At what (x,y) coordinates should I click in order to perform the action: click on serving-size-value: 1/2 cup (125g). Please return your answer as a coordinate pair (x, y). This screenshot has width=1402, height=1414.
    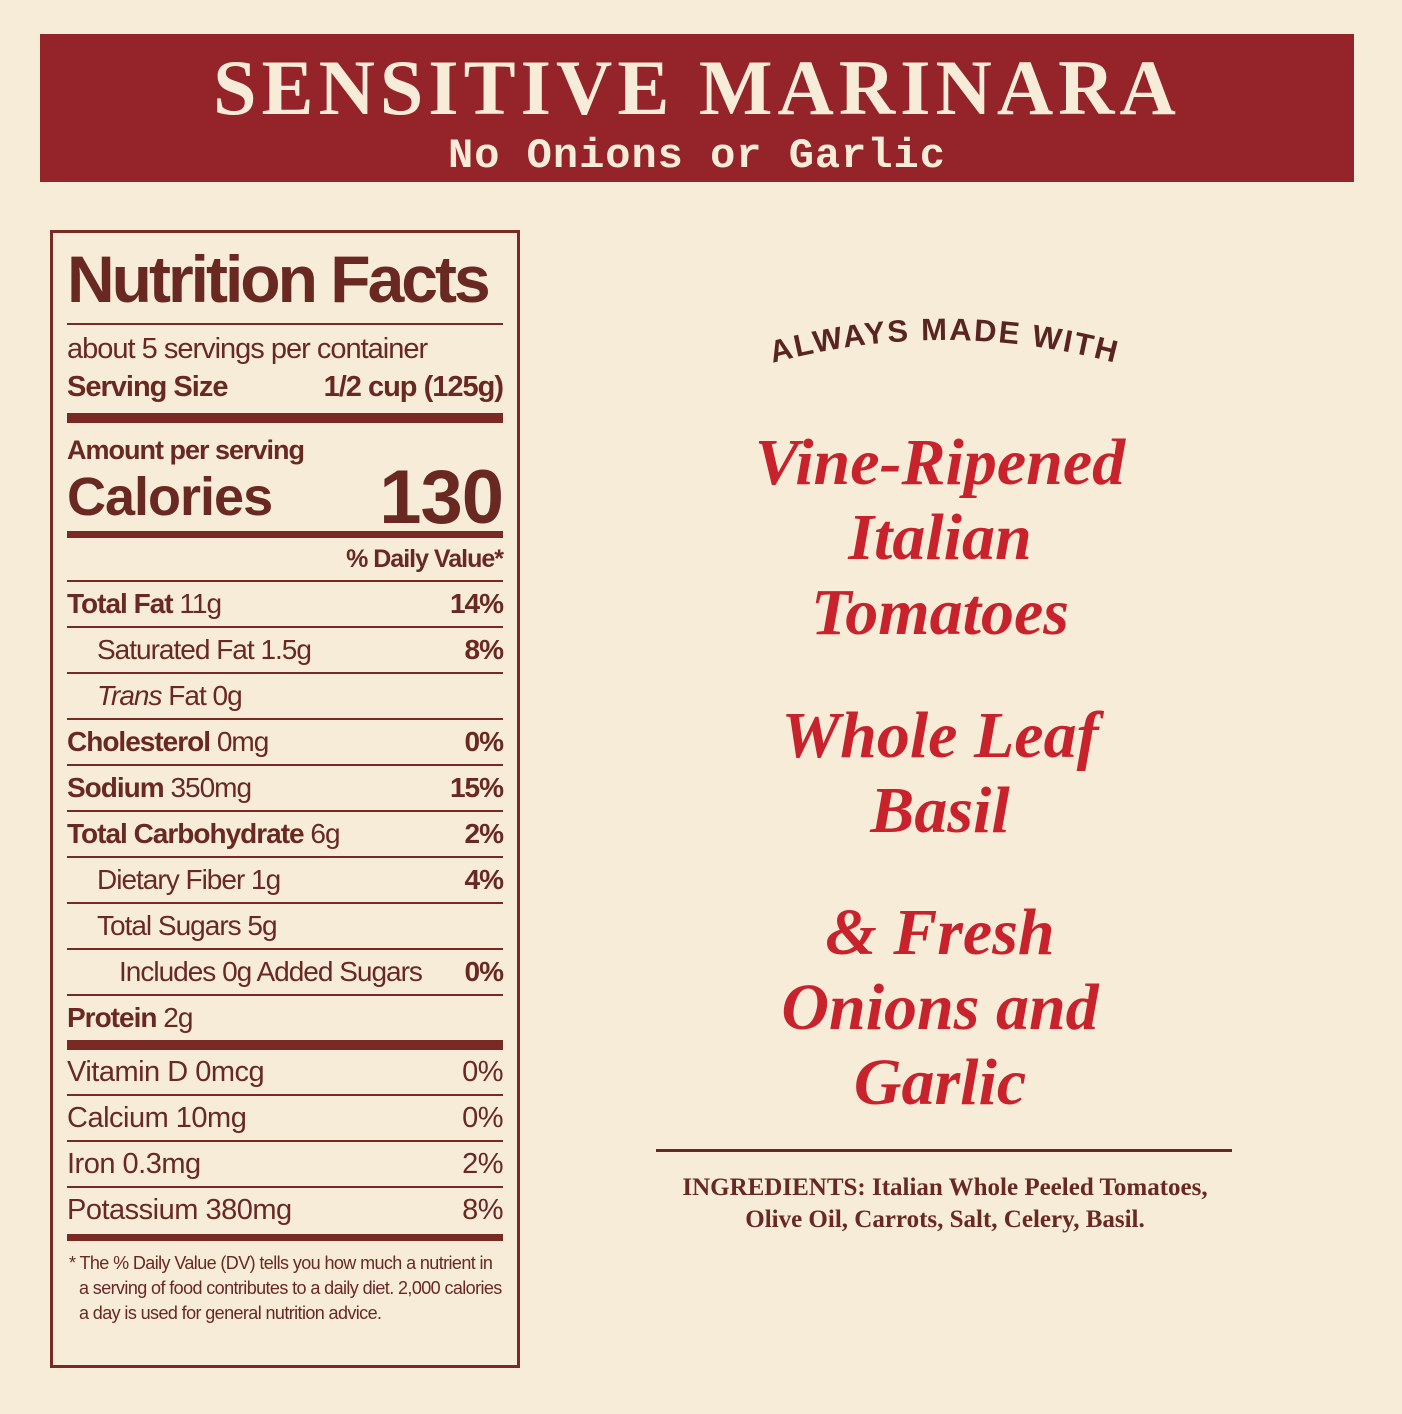
    Looking at the image, I should click on (413, 387).